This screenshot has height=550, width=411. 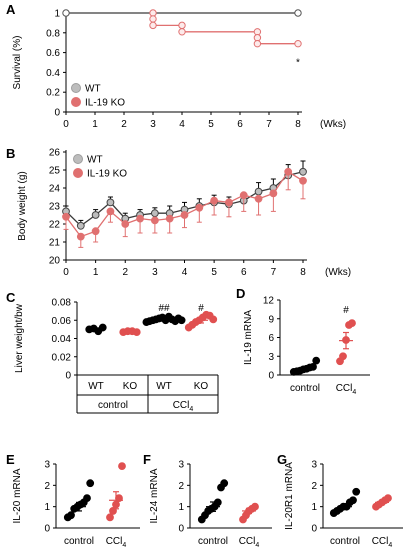 What do you see at coordinates (55, 225) in the screenshot?
I see `y-tick-label: 22` at bounding box center [55, 225].